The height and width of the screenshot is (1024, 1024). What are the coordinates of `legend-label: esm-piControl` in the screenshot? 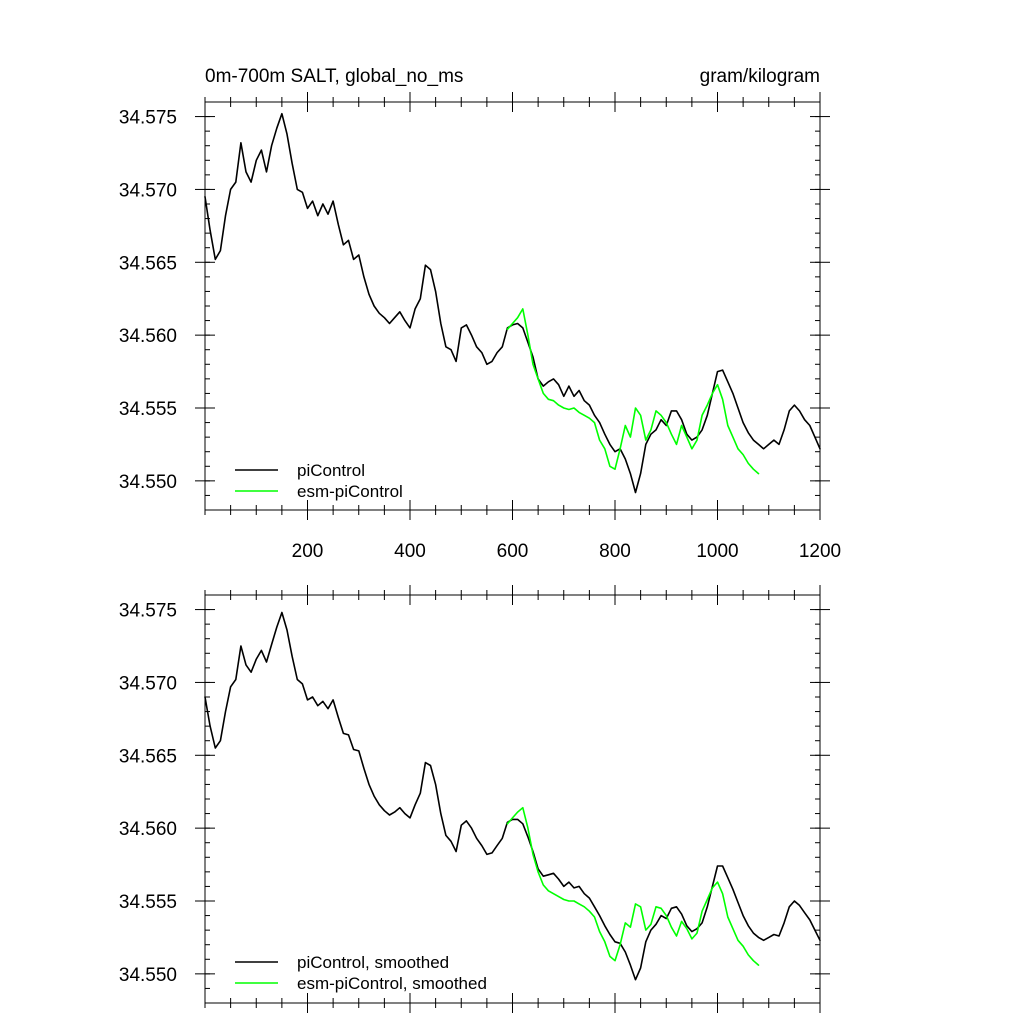 It's located at (350, 491).